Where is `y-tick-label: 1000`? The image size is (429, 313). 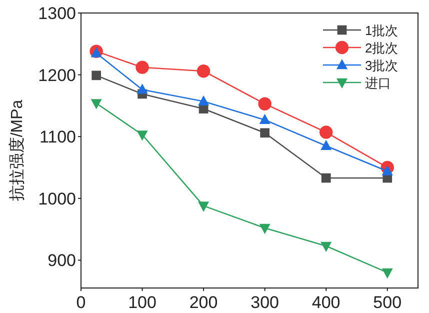 y-tick-label: 1000 is located at coordinates (57, 198).